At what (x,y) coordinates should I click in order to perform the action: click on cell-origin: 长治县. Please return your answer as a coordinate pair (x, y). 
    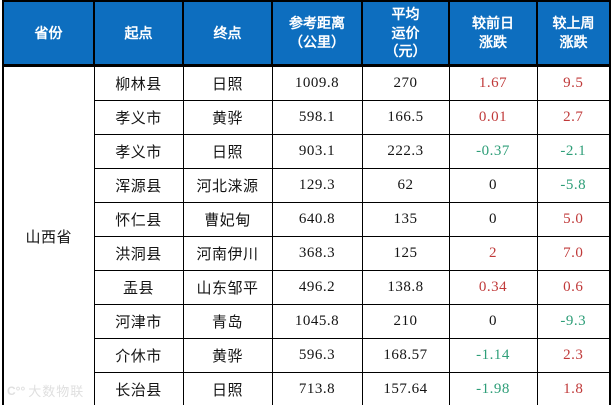
    Looking at the image, I should click on (138, 388).